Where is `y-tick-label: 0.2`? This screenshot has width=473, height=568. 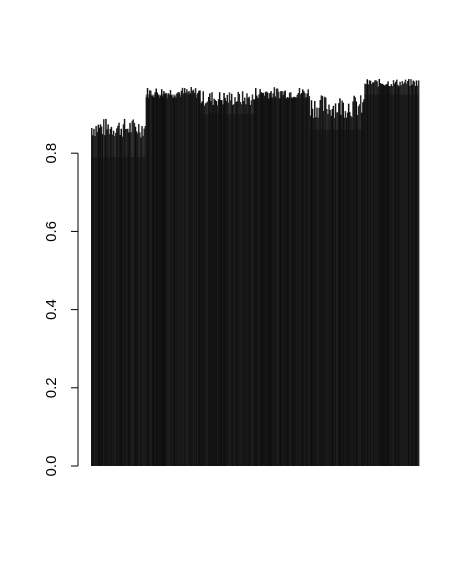
y-tick-label: 0.2 is located at coordinates (51, 387).